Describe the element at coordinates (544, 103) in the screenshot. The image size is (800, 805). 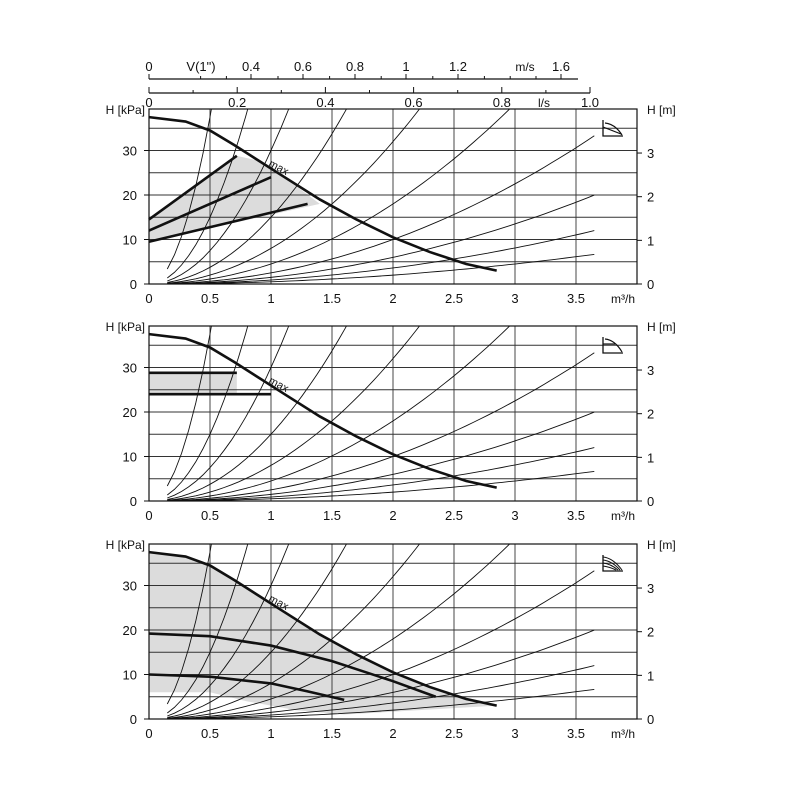
I see `flow-ls-unit: l/s` at that location.